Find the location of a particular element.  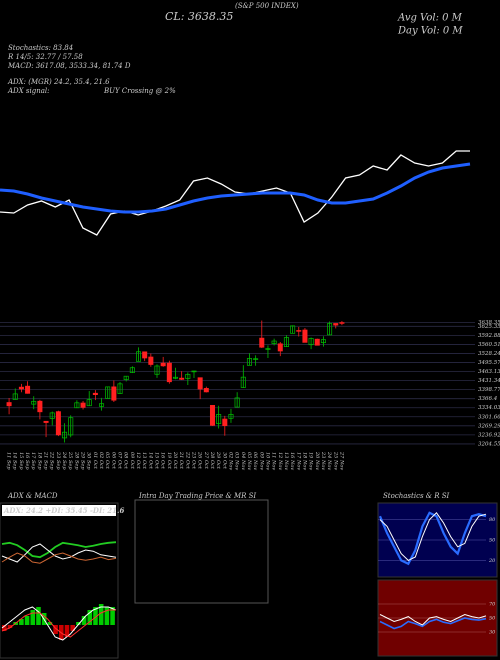

y-tick-label: 30 is located at coordinates (492, 633).